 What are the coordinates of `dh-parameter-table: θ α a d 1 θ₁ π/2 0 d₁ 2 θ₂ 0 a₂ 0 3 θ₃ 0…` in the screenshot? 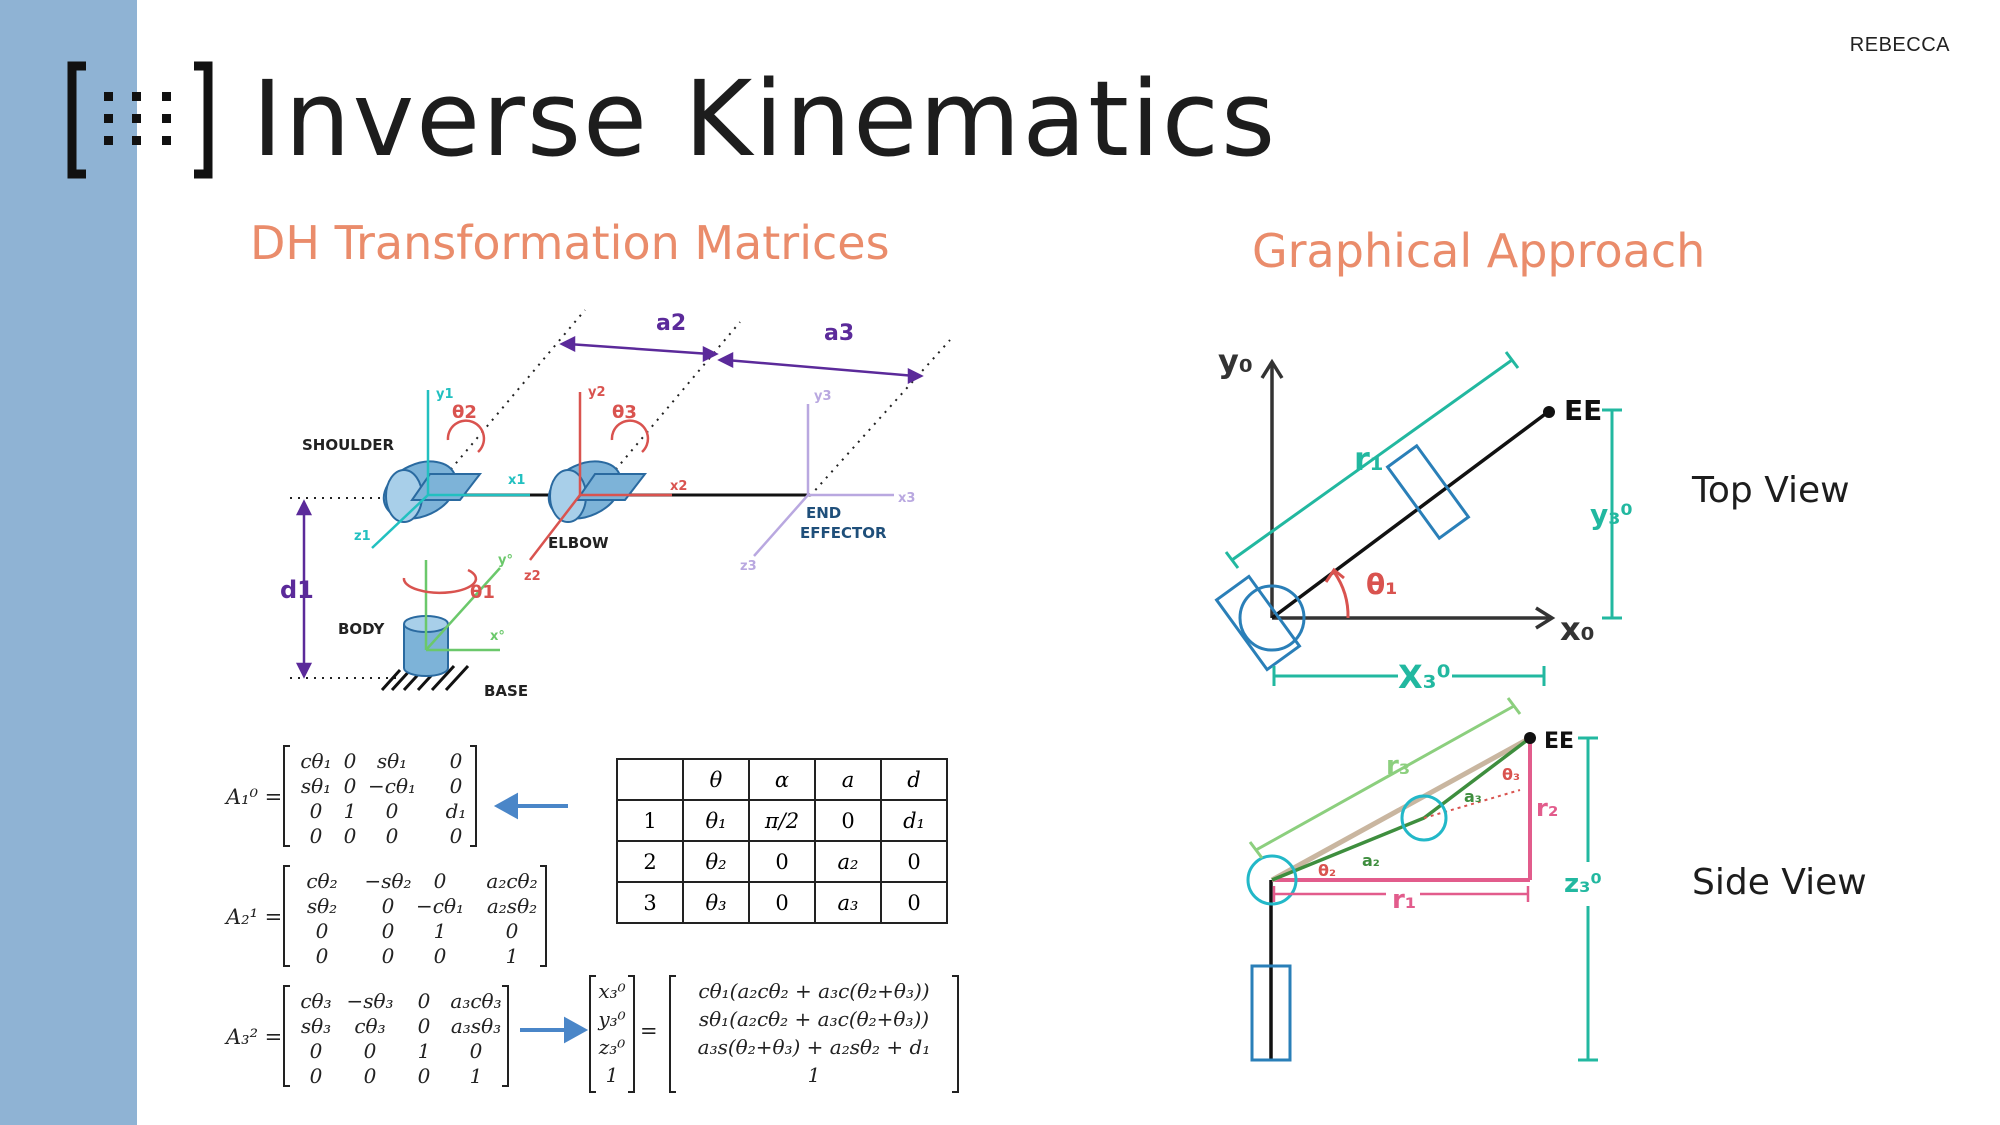 It's located at (782, 841).